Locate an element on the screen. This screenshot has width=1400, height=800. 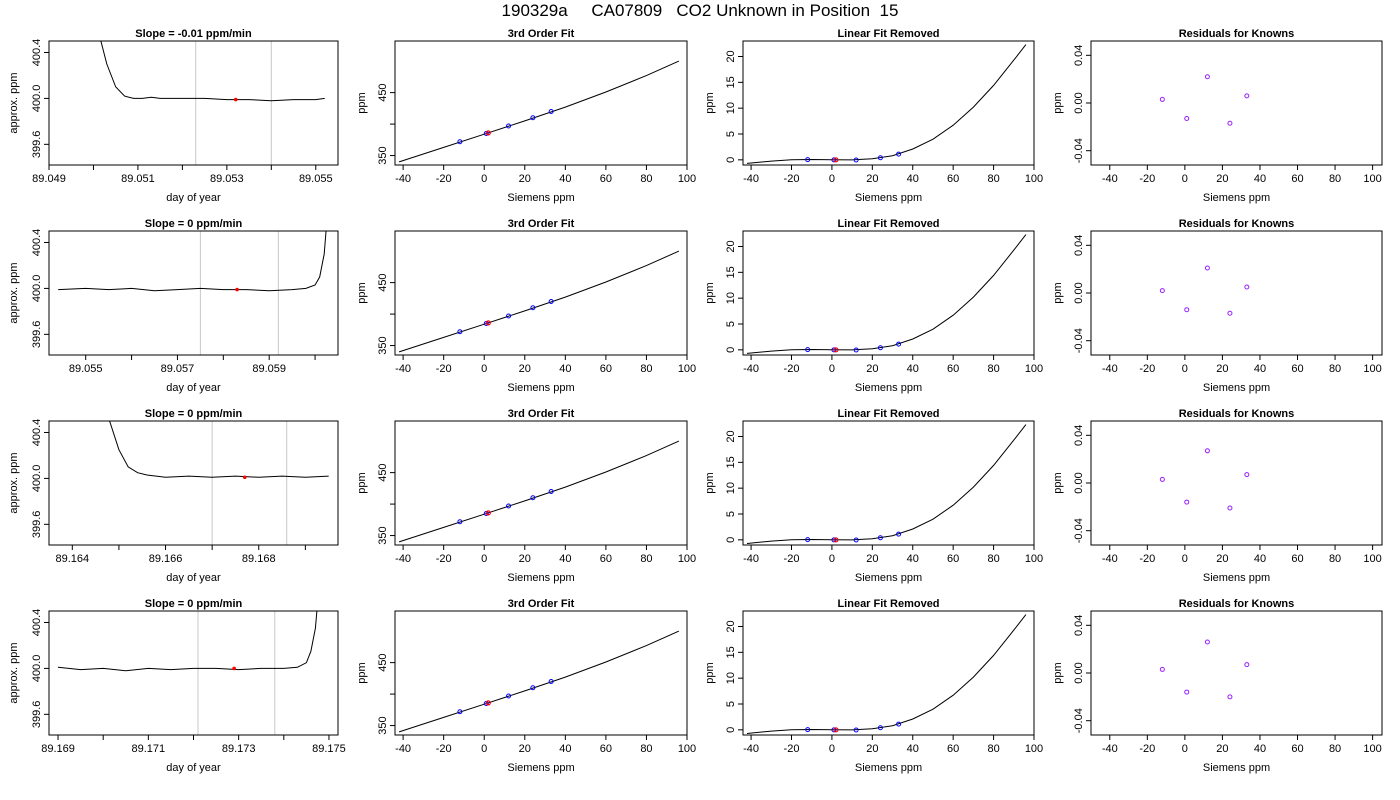
x-tick-label: 89.169 is located at coordinates (58, 749).